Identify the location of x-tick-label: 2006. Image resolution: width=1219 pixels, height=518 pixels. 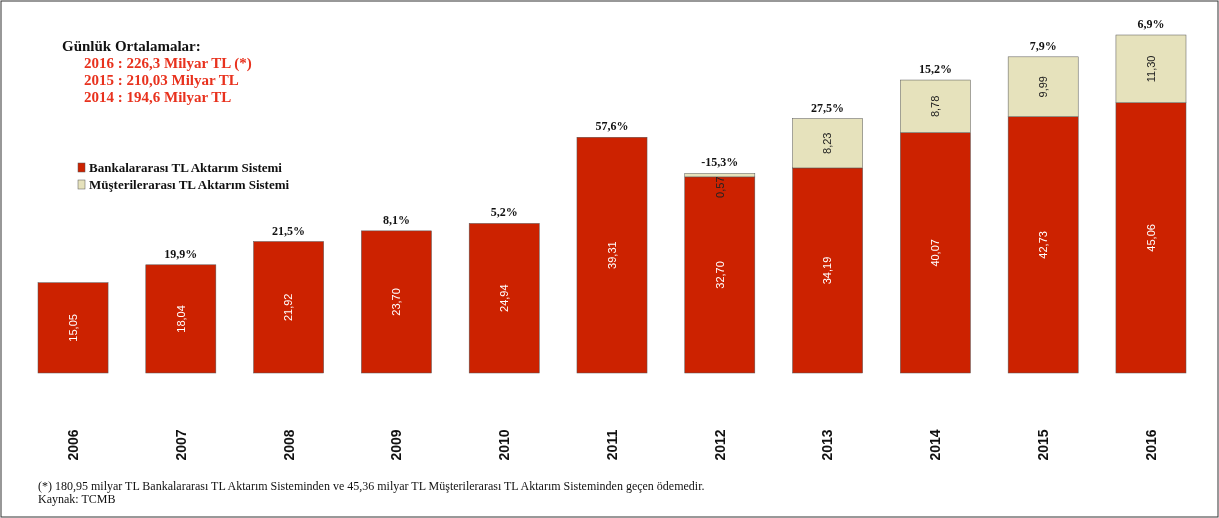
(72, 445).